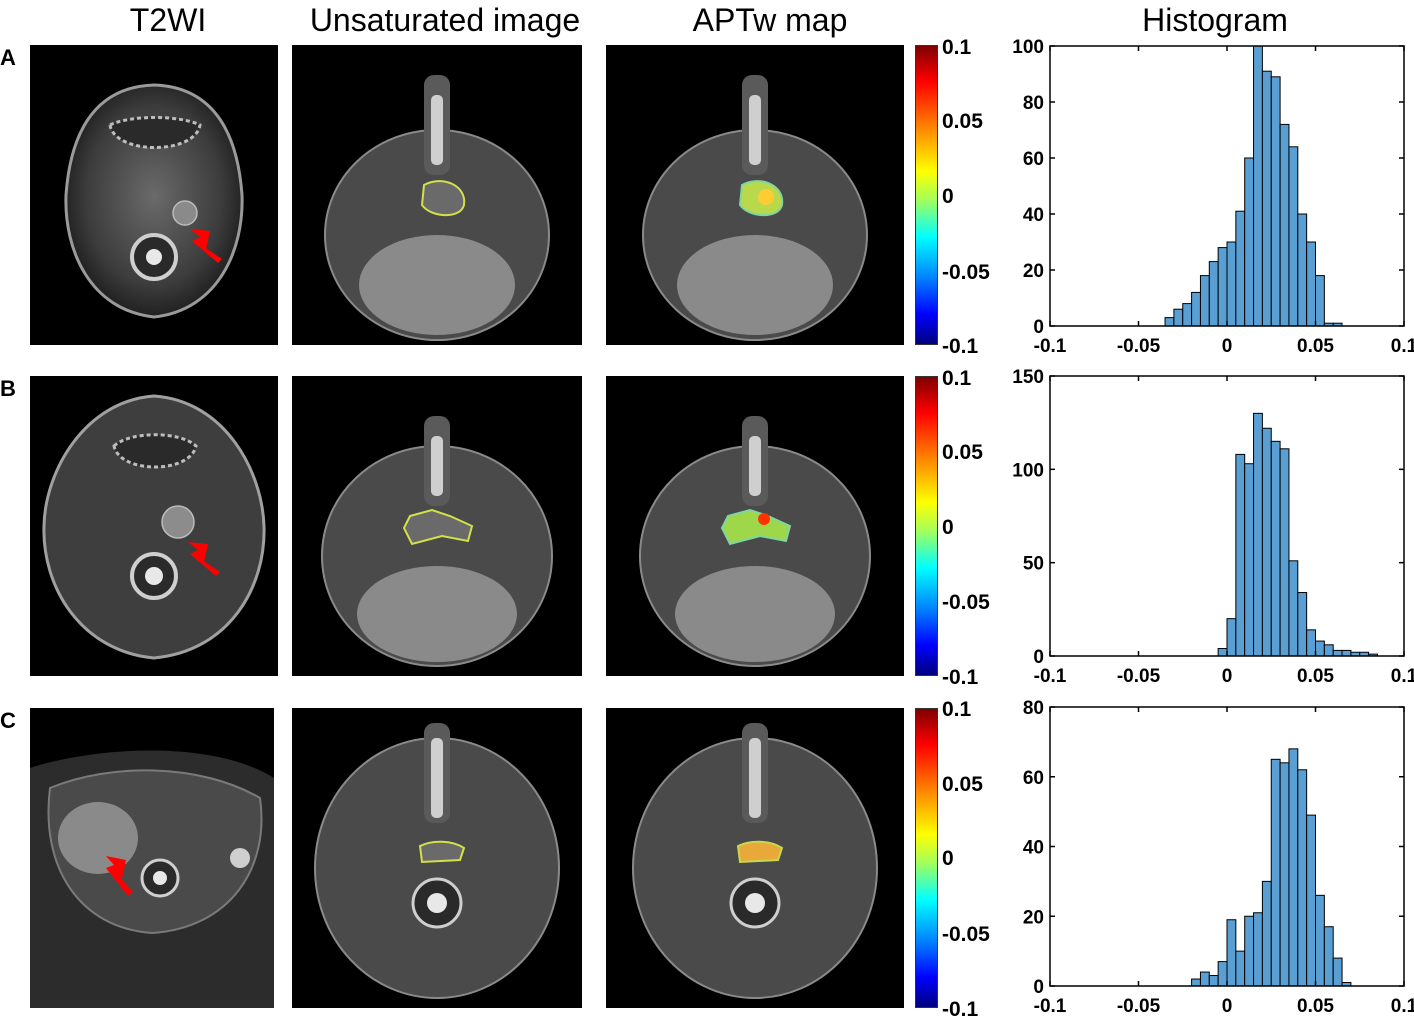 Image resolution: width=1414 pixels, height=1026 pixels. I want to click on t2wi-image-a, so click(154, 195).